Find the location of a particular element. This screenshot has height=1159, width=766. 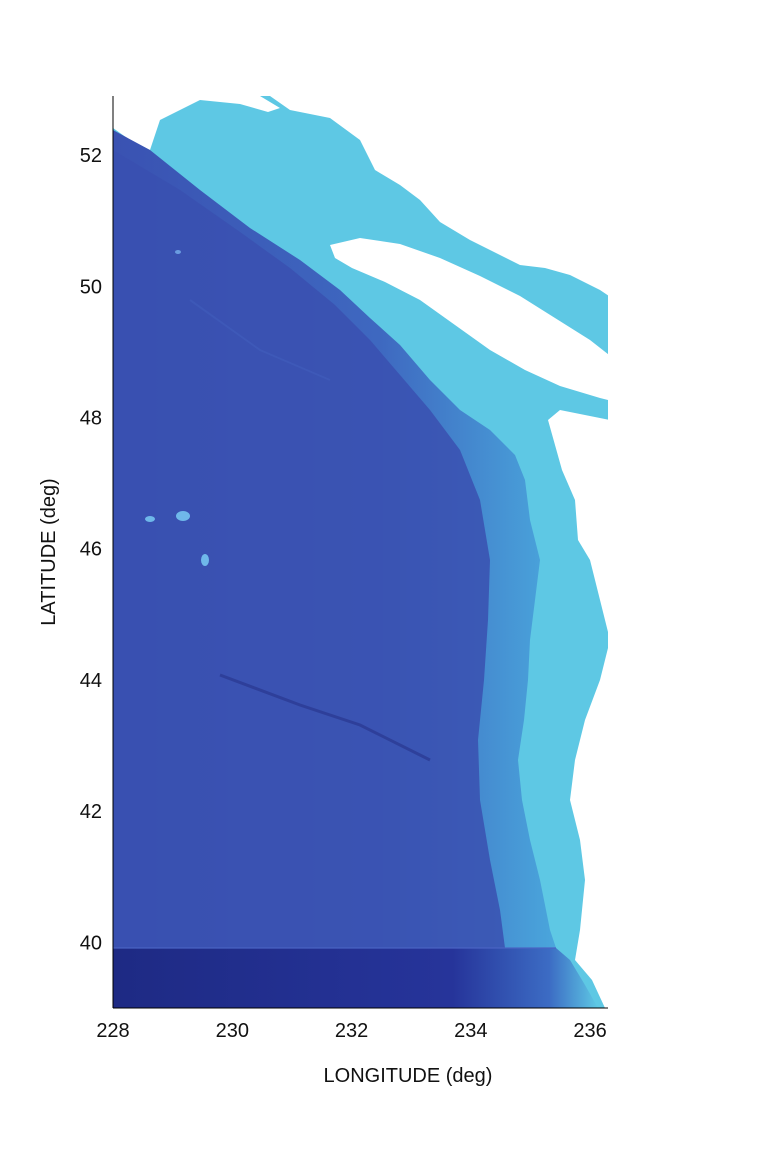

southern-deep-region is located at coordinates (355, 978).